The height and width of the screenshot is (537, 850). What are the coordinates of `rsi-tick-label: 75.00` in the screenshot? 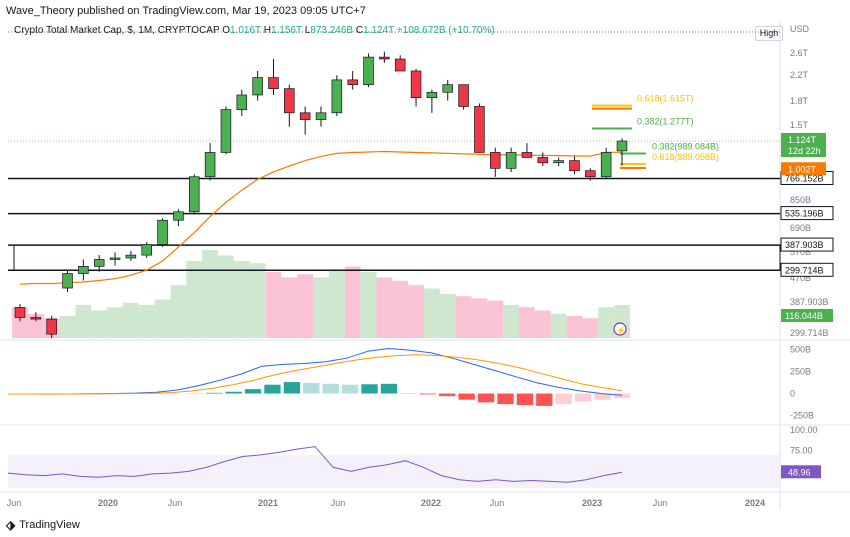 It's located at (801, 451).